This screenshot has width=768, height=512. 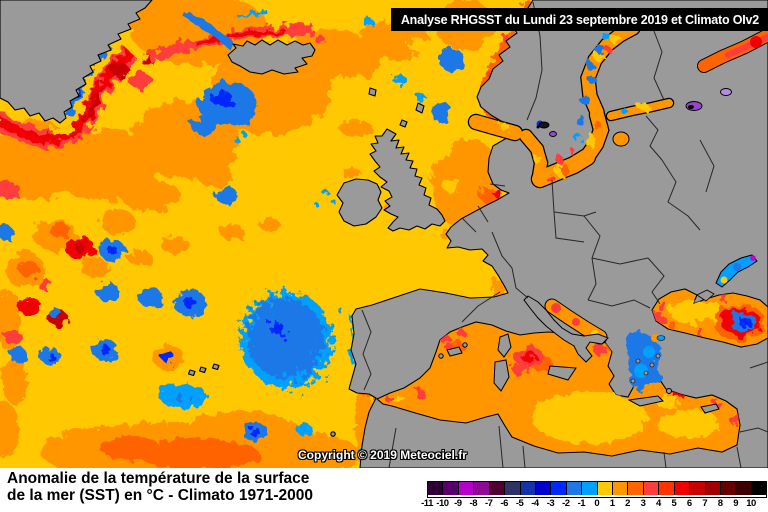 What do you see at coordinates (473, 503) in the screenshot?
I see `colorbar-tick-label: -8` at bounding box center [473, 503].